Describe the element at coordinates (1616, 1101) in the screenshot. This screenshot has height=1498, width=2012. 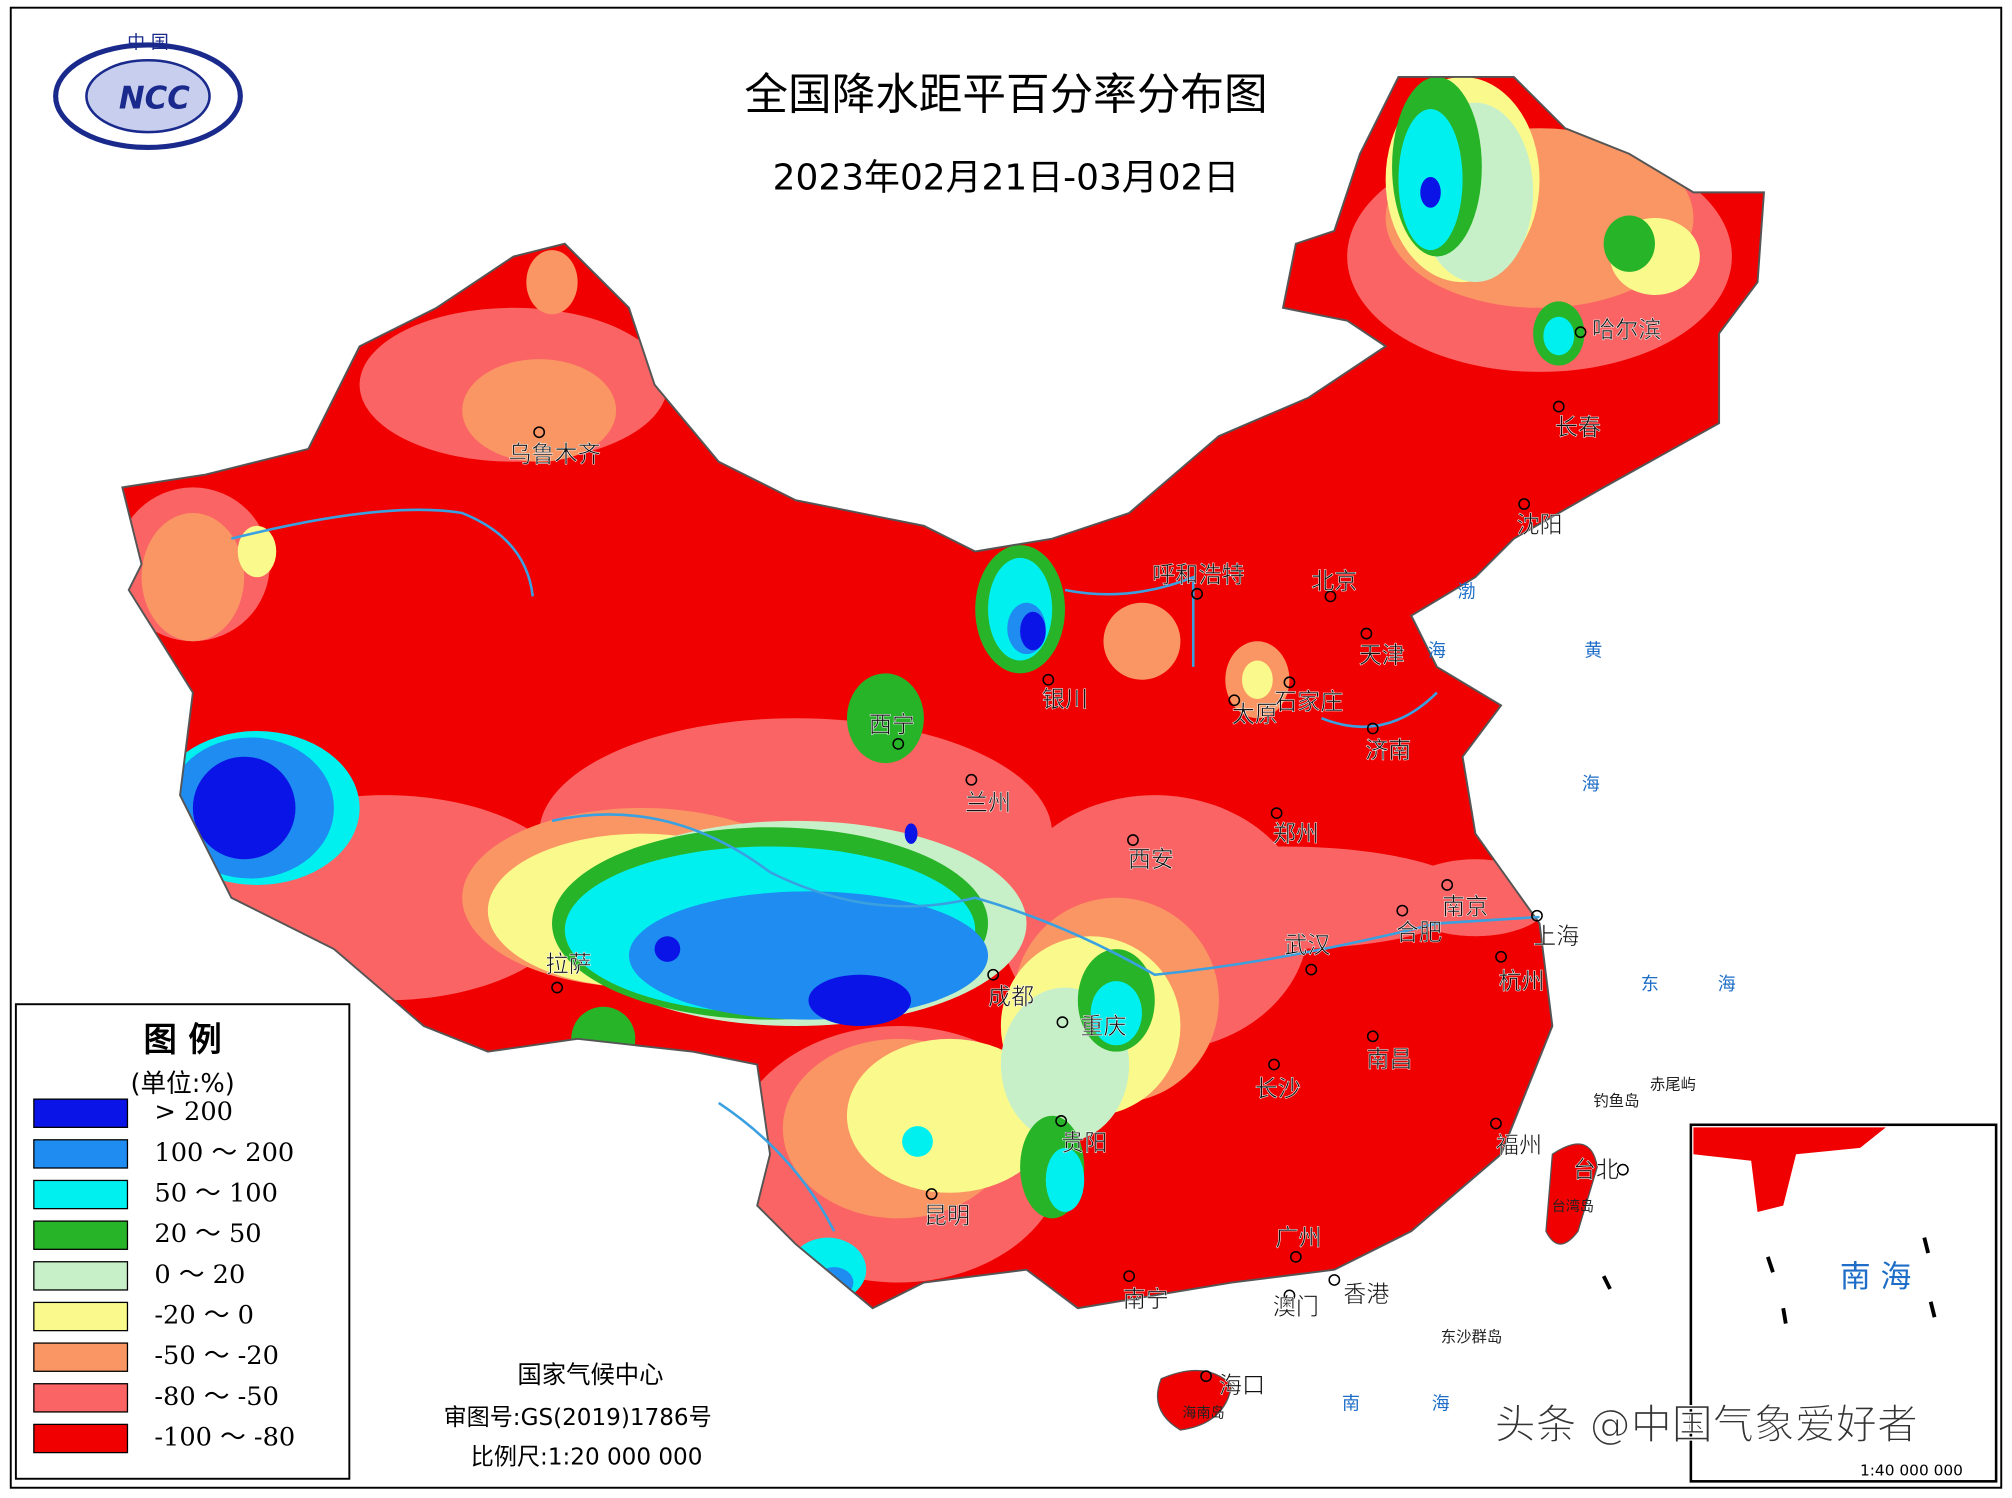
I see `place-label: 钓鱼岛` at that location.